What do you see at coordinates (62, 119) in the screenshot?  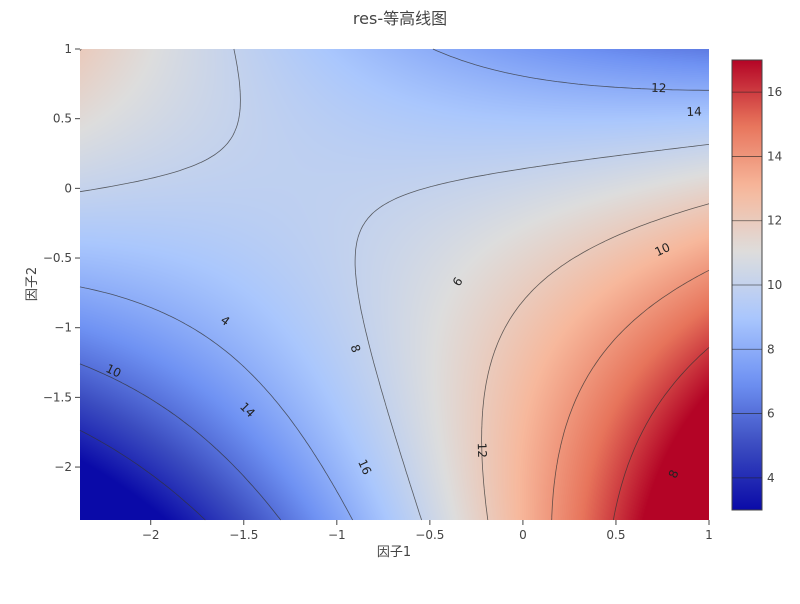 I see `y-tick-label: 0.5` at bounding box center [62, 119].